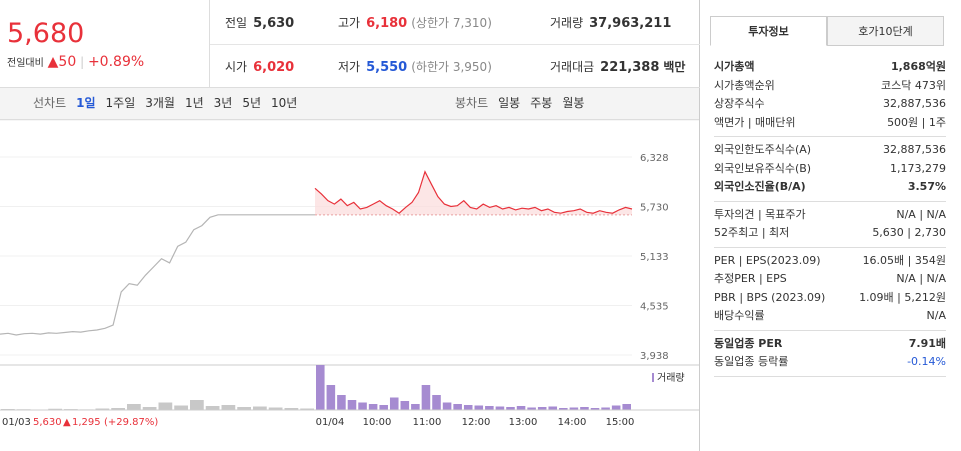 Image resolution: width=961 pixels, height=451 pixels. I want to click on x-tick-label: 11:00, so click(427, 422).